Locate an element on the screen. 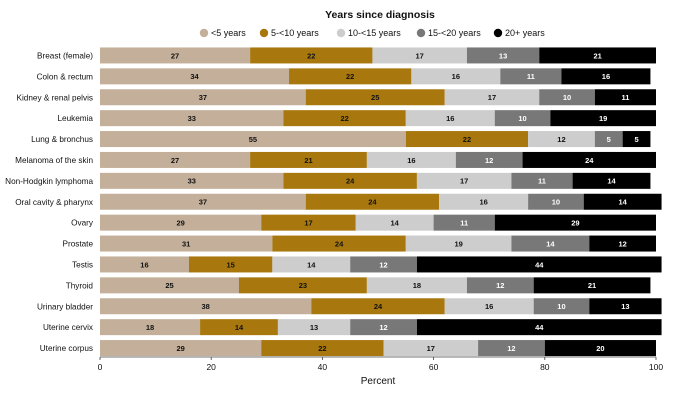 The image size is (681, 400). category-label: Breast (female) is located at coordinates (65, 55).